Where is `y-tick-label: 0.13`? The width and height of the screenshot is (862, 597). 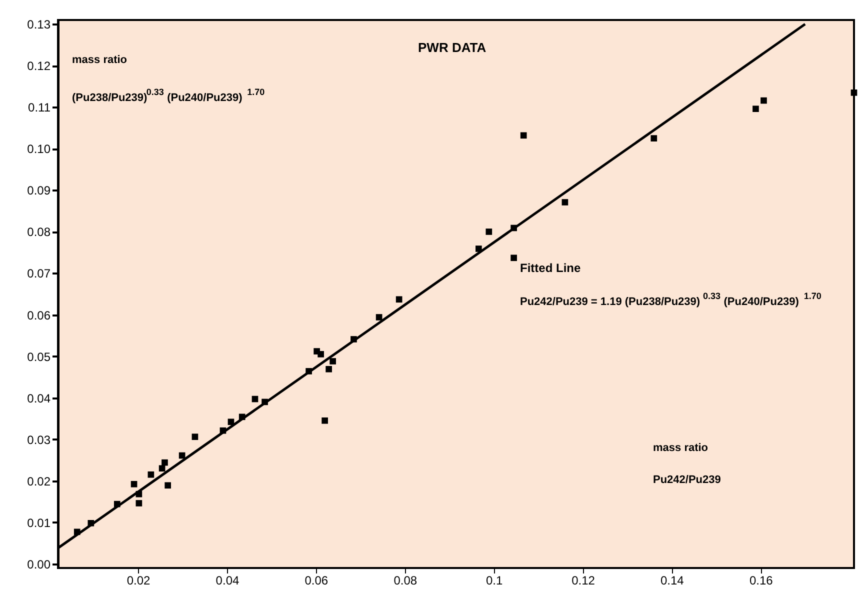 y-tick-label: 0.13 is located at coordinates (39, 25).